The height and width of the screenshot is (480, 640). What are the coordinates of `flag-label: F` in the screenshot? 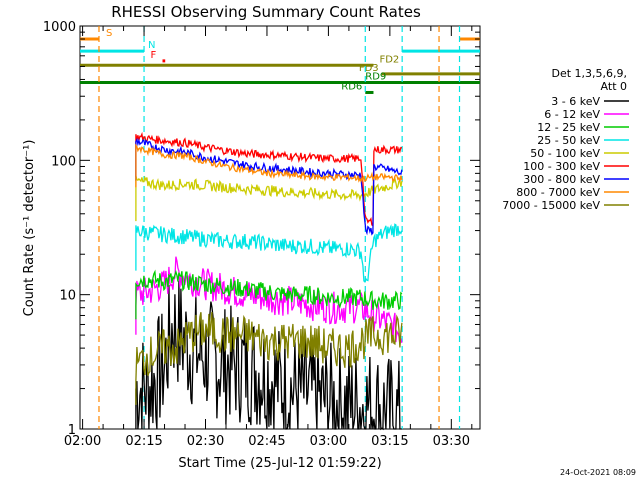 It's located at (153, 55).